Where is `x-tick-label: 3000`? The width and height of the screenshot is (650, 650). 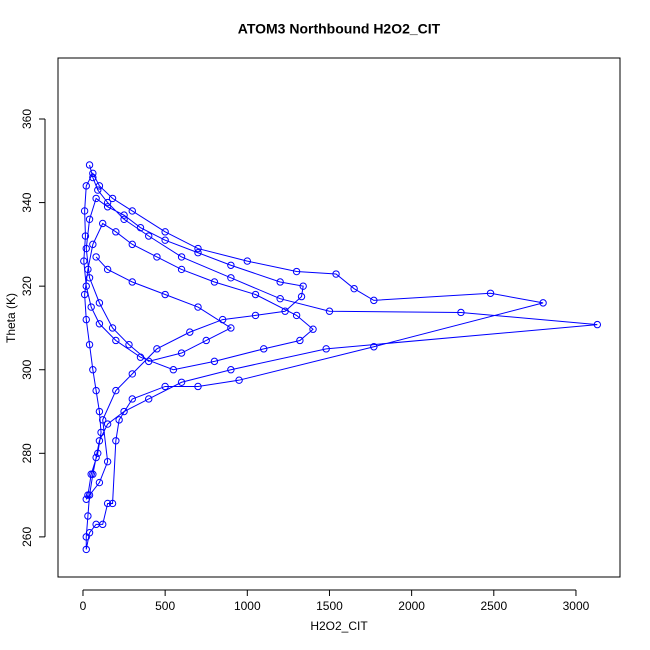
x-tick-label: 3000 is located at coordinates (576, 606).